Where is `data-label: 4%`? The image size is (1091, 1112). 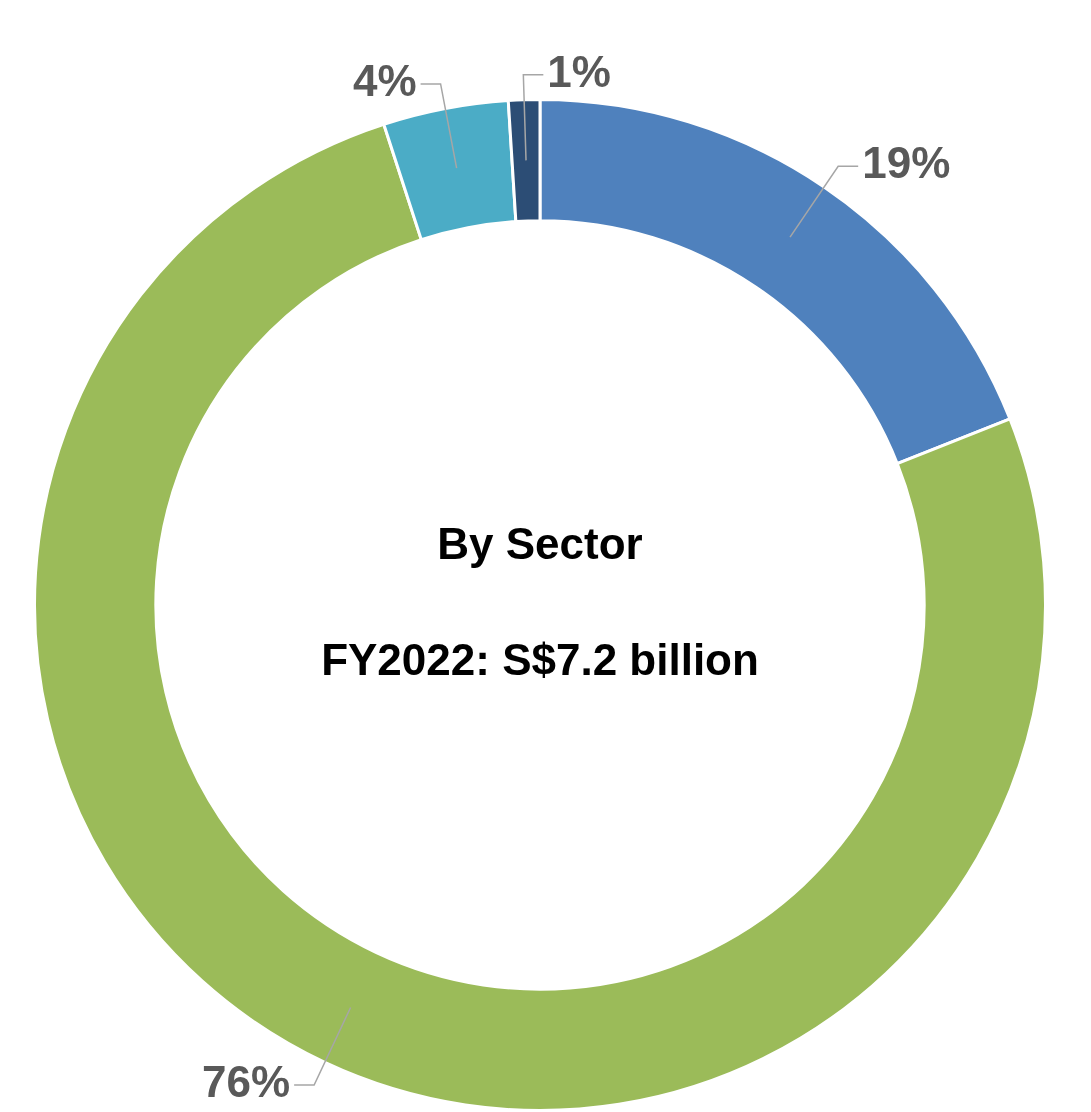 data-label: 4% is located at coordinates (385, 81).